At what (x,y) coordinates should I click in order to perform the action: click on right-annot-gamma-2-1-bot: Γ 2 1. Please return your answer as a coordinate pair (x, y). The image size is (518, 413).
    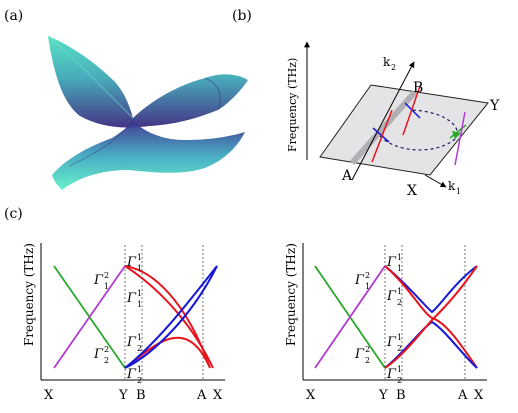
    Looking at the image, I should click on (394, 375).